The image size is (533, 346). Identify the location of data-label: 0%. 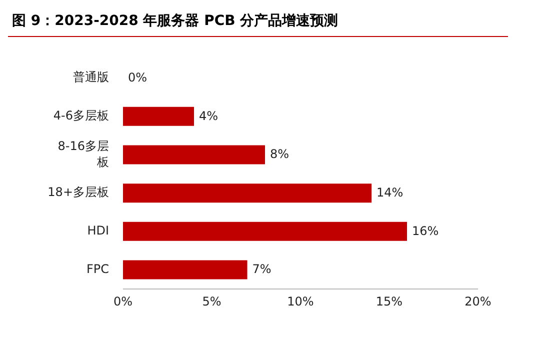
(138, 77).